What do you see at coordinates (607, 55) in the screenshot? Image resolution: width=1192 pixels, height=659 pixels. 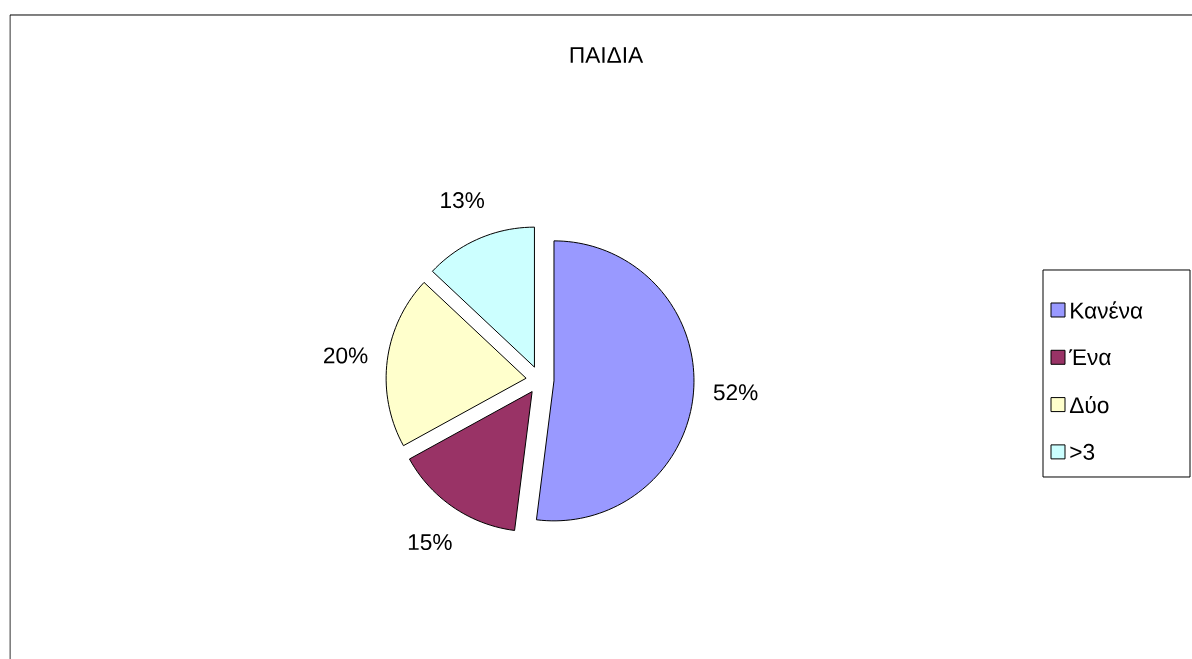 I see `chart-title: ΠΑΙΔΙΑ` at bounding box center [607, 55].